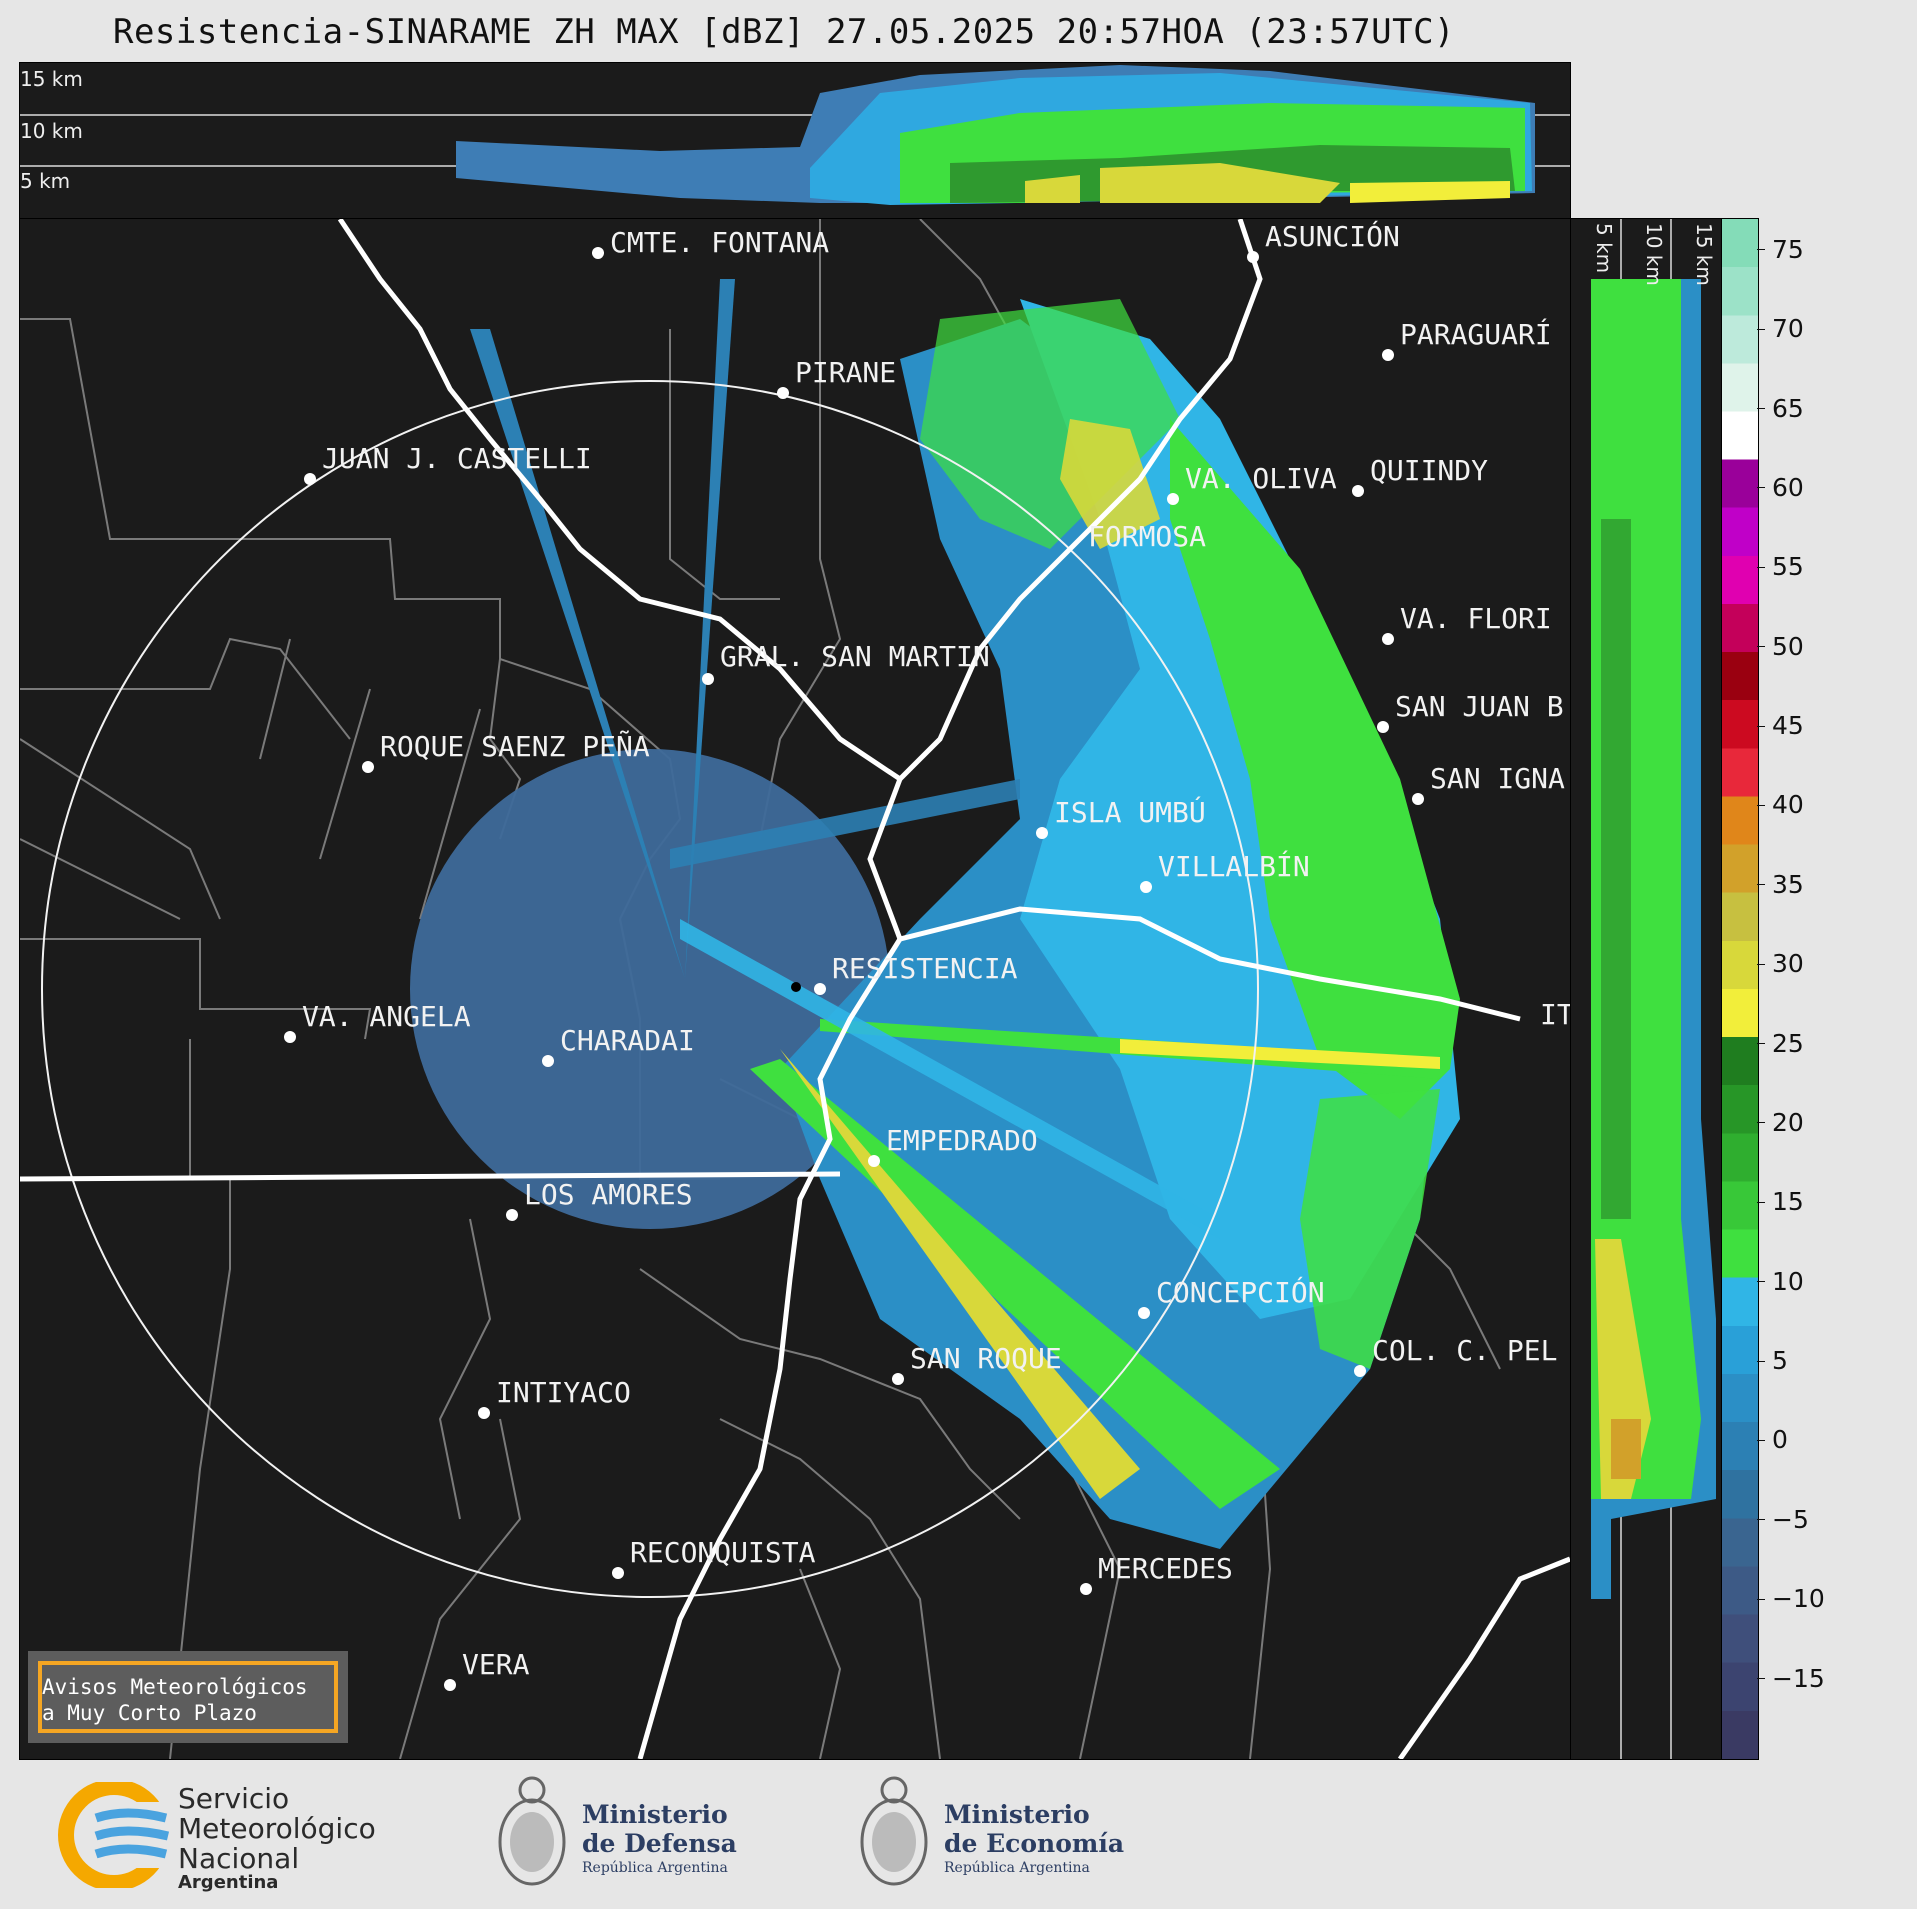 The width and height of the screenshot is (1917, 1909). What do you see at coordinates (1790, 1519) in the screenshot?
I see `colorbar-tick-label: −5` at bounding box center [1790, 1519].